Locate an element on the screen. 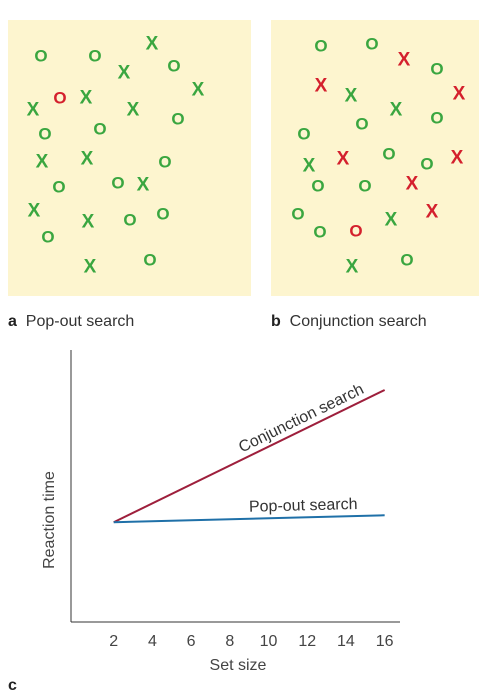 This screenshot has height=698, width=491. caption-b-letter: b is located at coordinates (276, 321).